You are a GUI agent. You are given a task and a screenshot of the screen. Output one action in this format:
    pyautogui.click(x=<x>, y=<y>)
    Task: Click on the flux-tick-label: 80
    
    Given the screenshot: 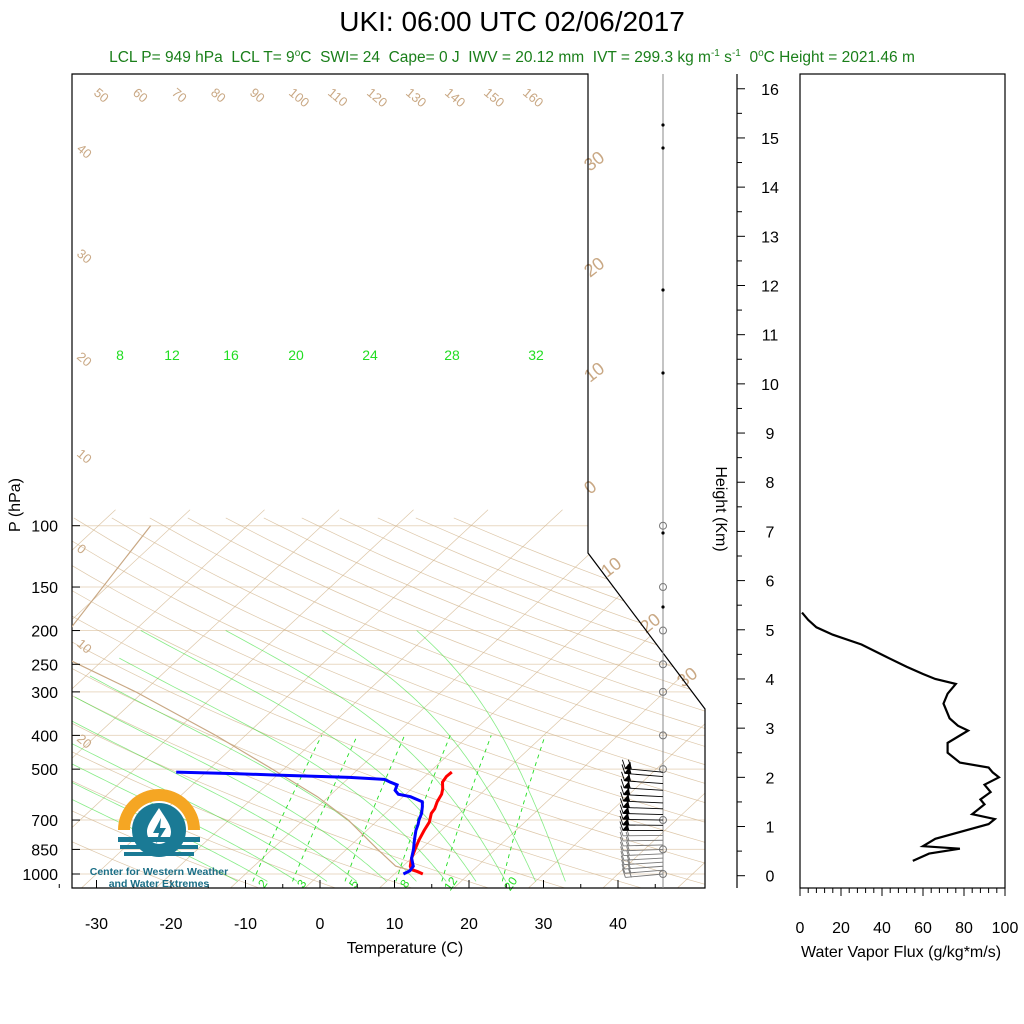 What is the action you would take?
    pyautogui.click(x=964, y=928)
    